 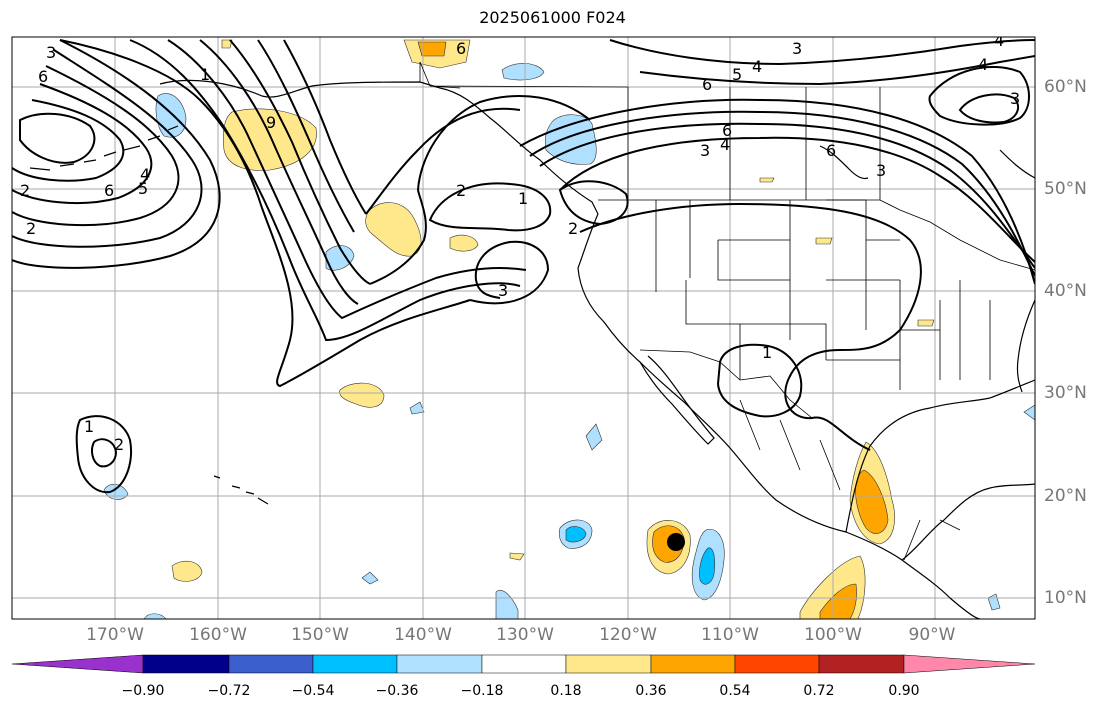 What do you see at coordinates (1065, 87) in the screenshot?
I see `lat-label: 60°N` at bounding box center [1065, 87].